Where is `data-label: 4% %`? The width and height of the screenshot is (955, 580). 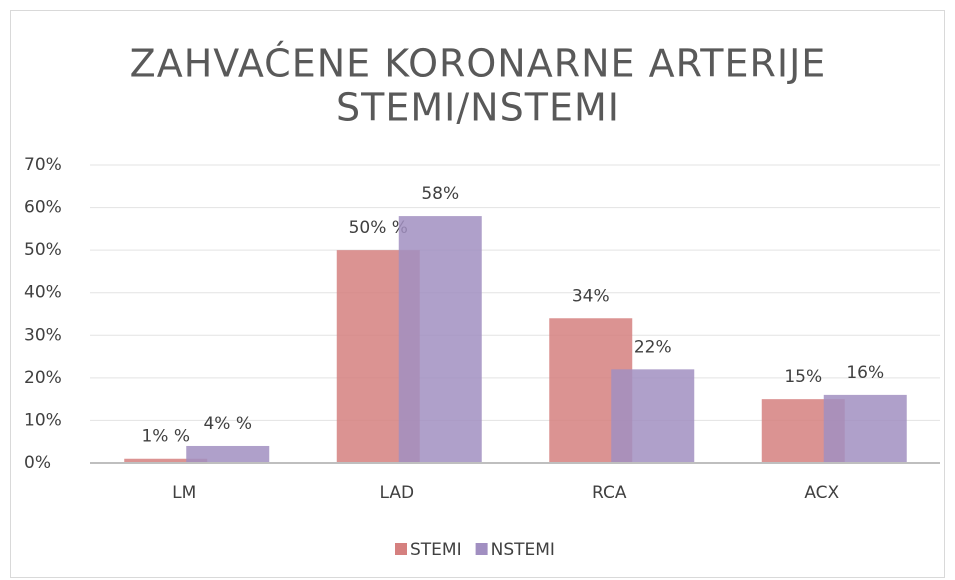
data-label: 4% % is located at coordinates (227, 424).